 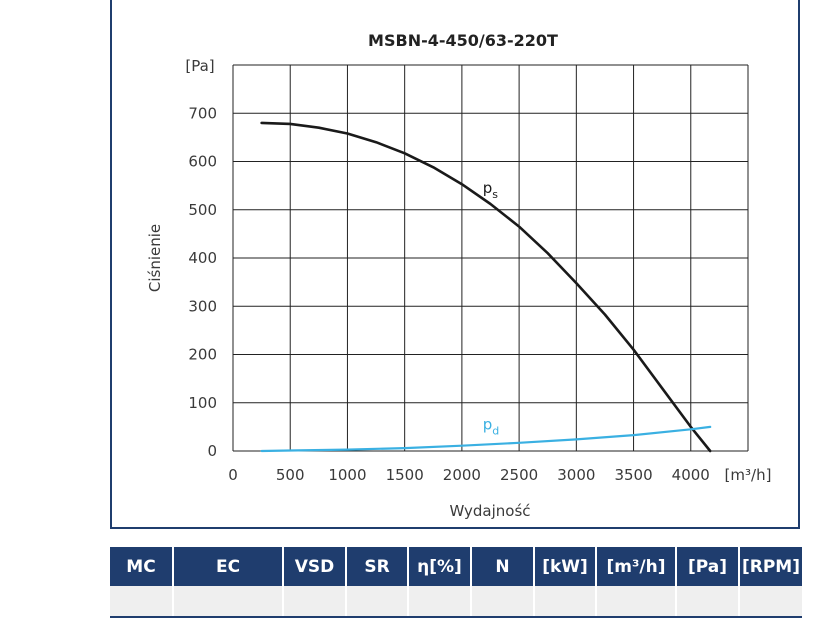 I want to click on table-row, so click(x=456, y=602).